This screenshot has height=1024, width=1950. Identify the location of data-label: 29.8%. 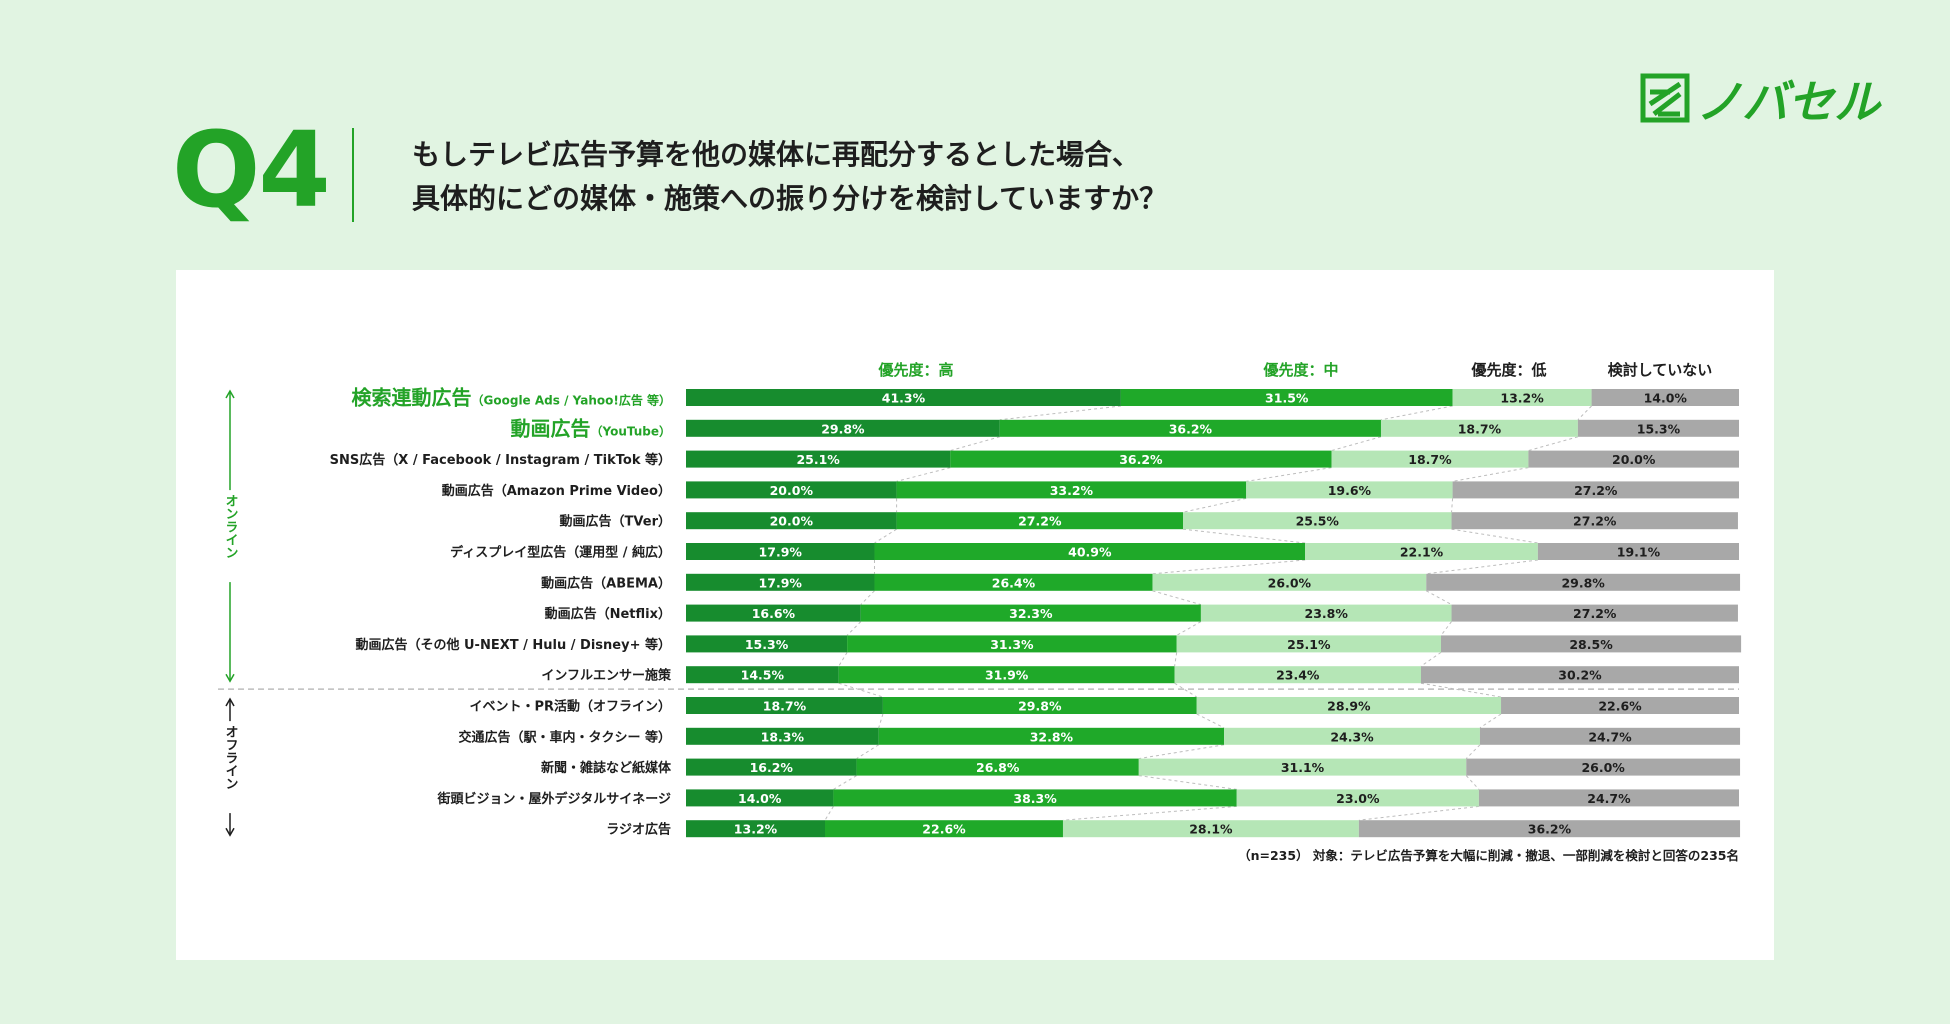
(1040, 706).